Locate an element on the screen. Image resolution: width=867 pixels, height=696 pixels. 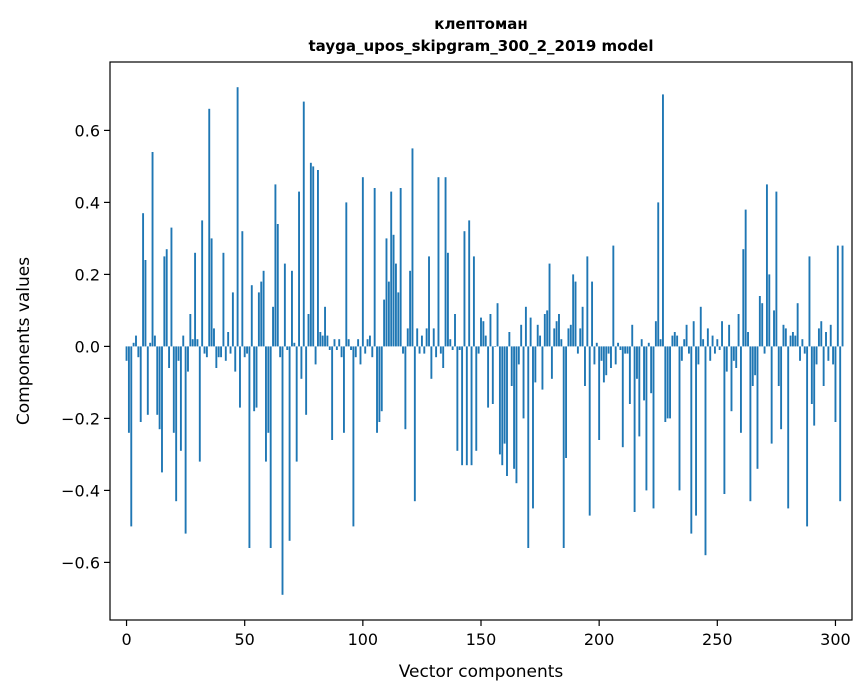
x-tick-label: 150 is located at coordinates (481, 639).